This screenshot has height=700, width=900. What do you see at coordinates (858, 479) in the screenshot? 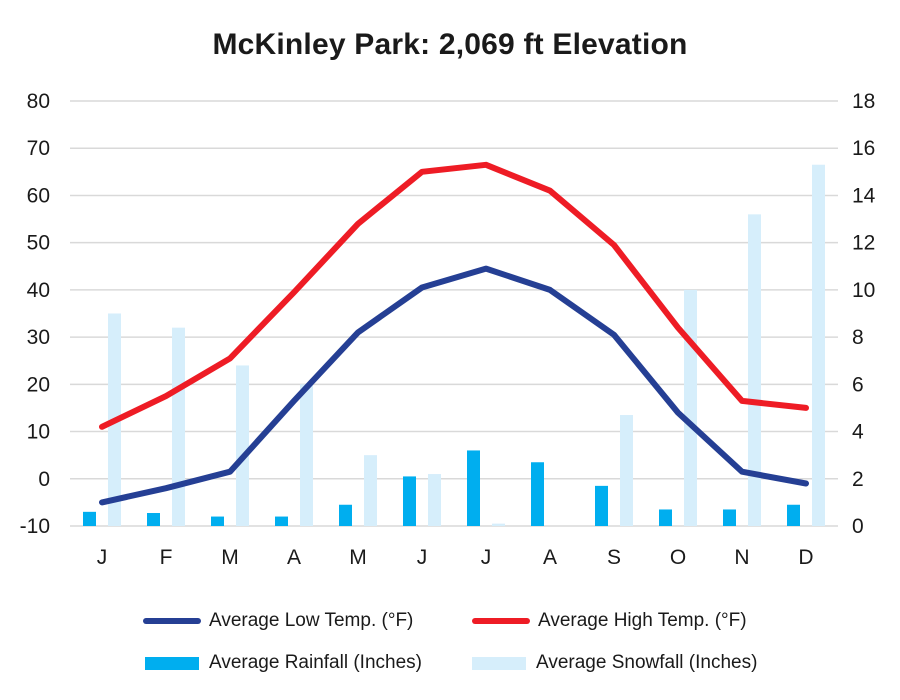
I see `right-axis-tick-label: 2` at bounding box center [858, 479].